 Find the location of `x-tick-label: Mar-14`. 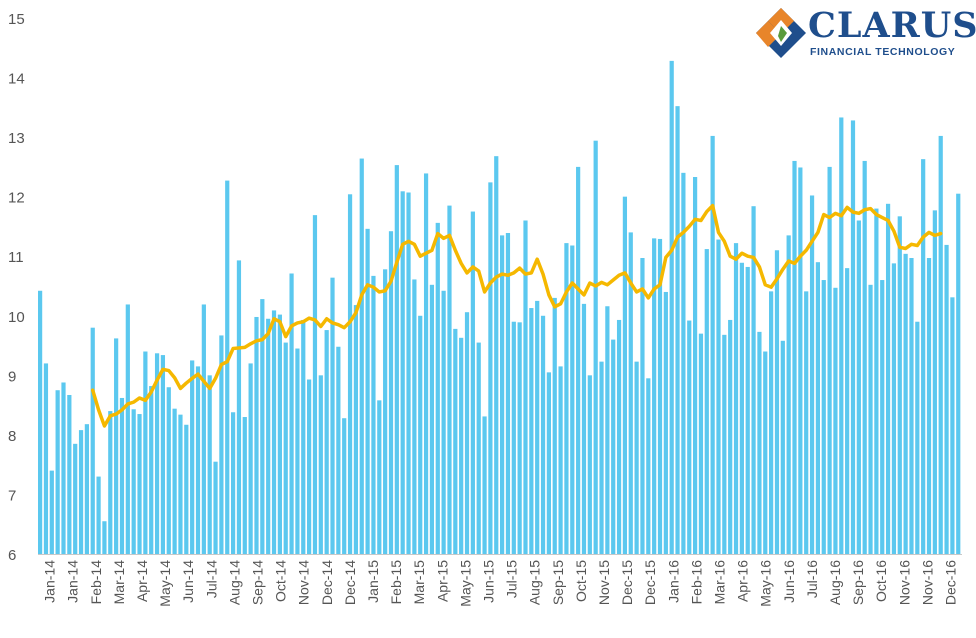

x-tick-label: Mar-14 is located at coordinates (119, 582).